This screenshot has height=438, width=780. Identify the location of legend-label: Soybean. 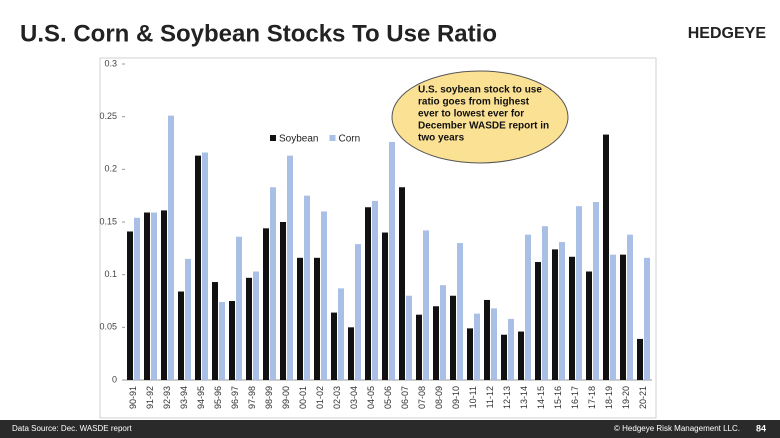
(298, 139).